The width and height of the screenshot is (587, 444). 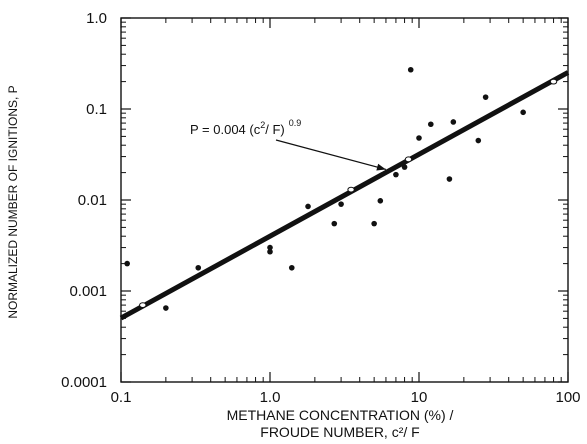 I want to click on equation-middle: / F), so click(x=275, y=129).